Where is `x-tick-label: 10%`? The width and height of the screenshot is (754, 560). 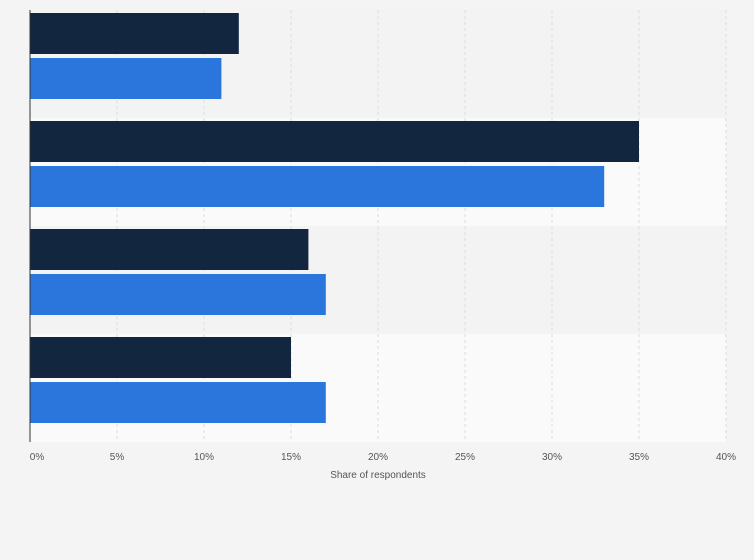 x-tick-label: 10% is located at coordinates (204, 457).